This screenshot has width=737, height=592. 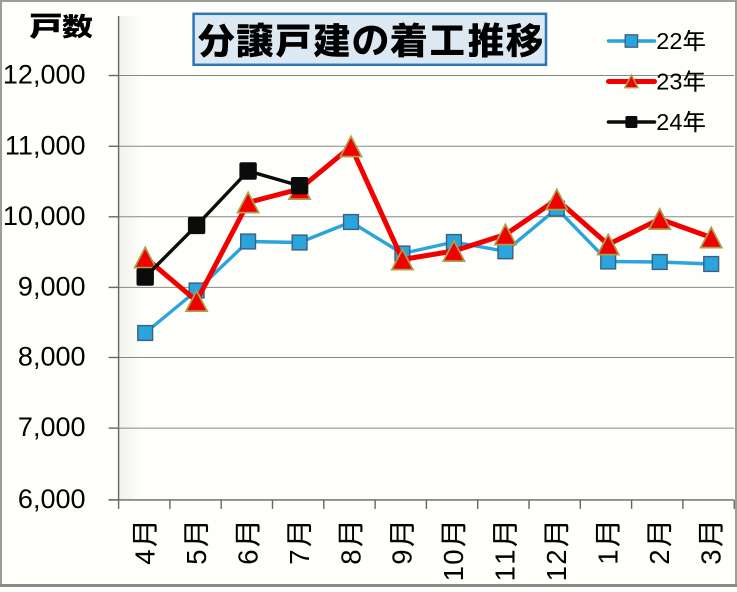 What do you see at coordinates (453, 556) in the screenshot?
I see `svg-text: 0` at bounding box center [453, 556].